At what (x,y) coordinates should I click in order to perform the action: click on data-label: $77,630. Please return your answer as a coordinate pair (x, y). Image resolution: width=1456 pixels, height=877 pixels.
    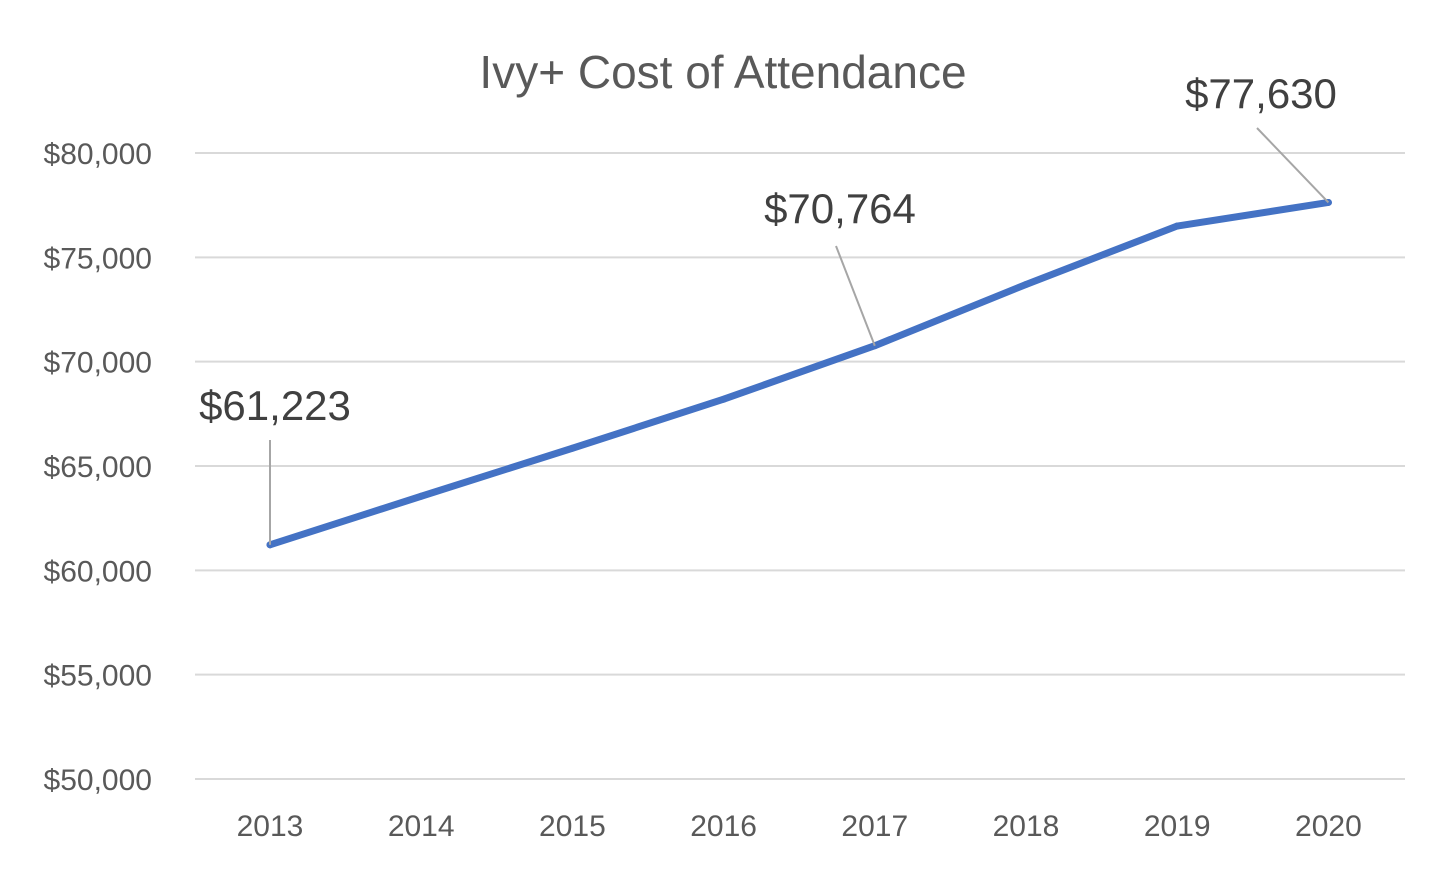
    Looking at the image, I should click on (1261, 93).